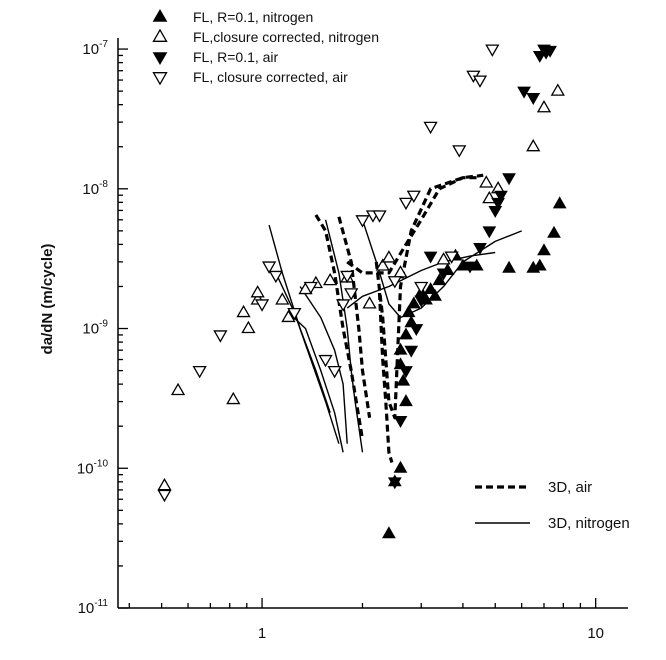 This screenshot has width=666, height=660. I want to click on y-tick-label: 10⁻¹⁰, so click(93, 467).